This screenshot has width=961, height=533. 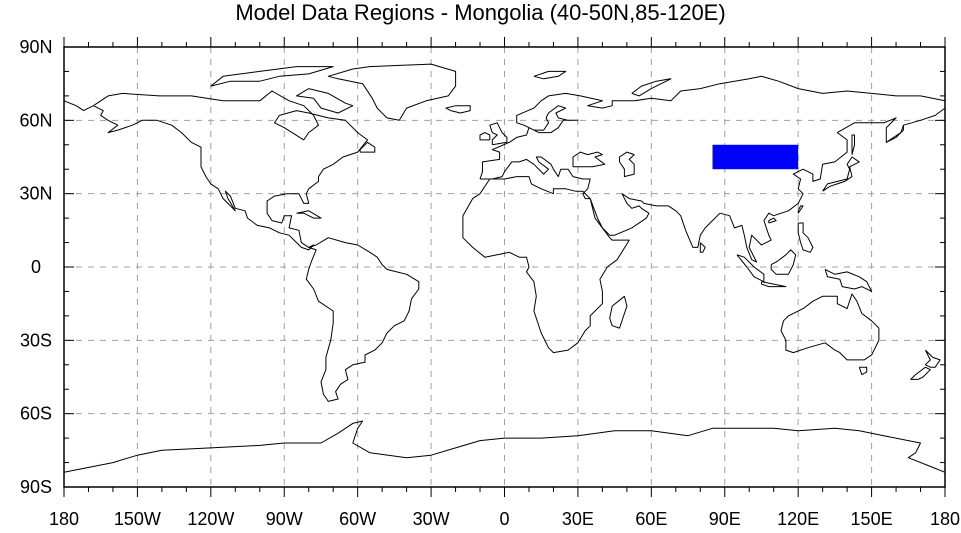 What do you see at coordinates (230, 170) in the screenshot?
I see `coastline-north-america` at bounding box center [230, 170].